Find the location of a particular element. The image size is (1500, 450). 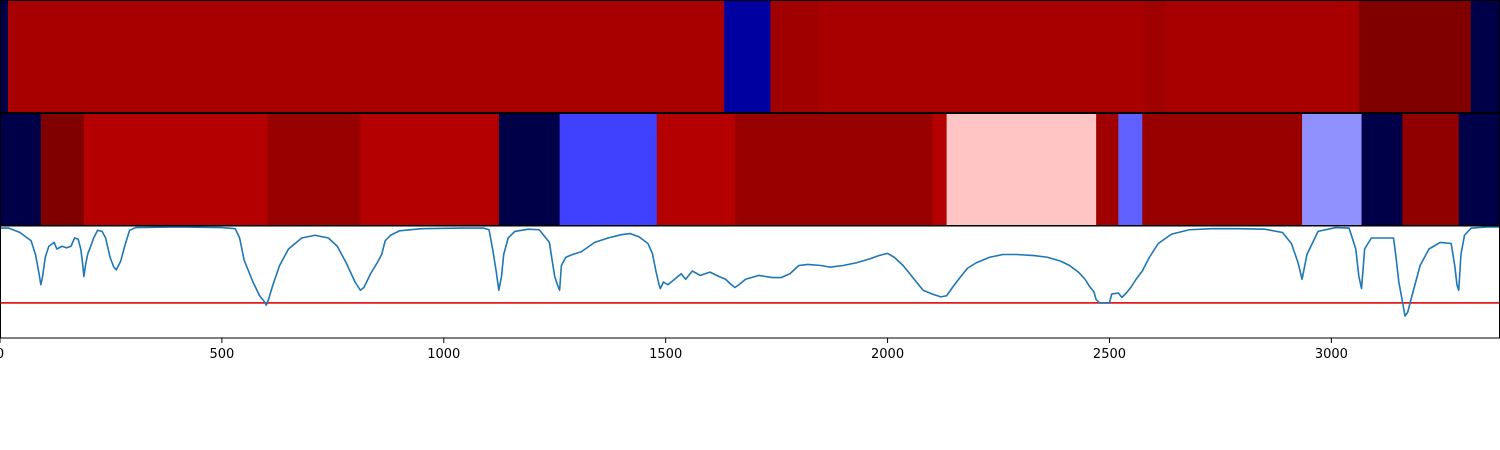

x-tick-label-0: 0 is located at coordinates (2, 354).